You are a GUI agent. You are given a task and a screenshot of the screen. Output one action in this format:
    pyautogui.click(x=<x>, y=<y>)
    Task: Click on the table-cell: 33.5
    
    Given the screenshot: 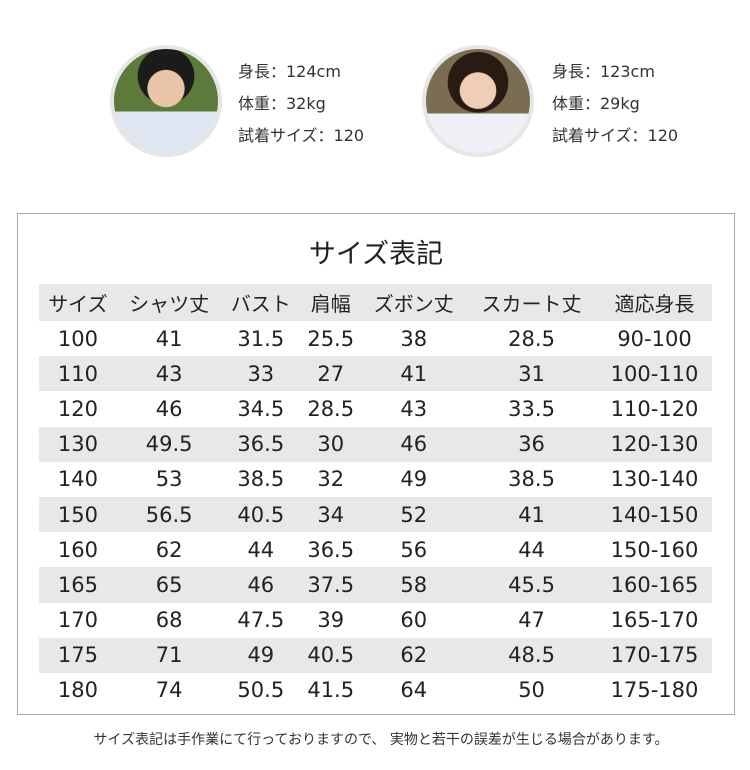 What is the action you would take?
    pyautogui.click(x=531, y=408)
    